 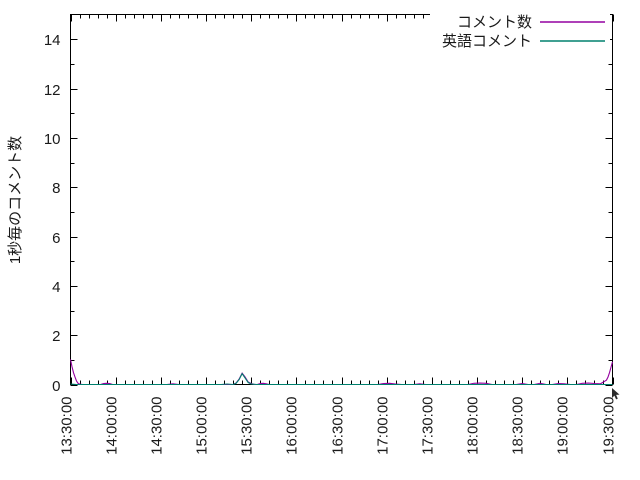 I want to click on x-tick-label: 17:00:00, so click(x=383, y=426).